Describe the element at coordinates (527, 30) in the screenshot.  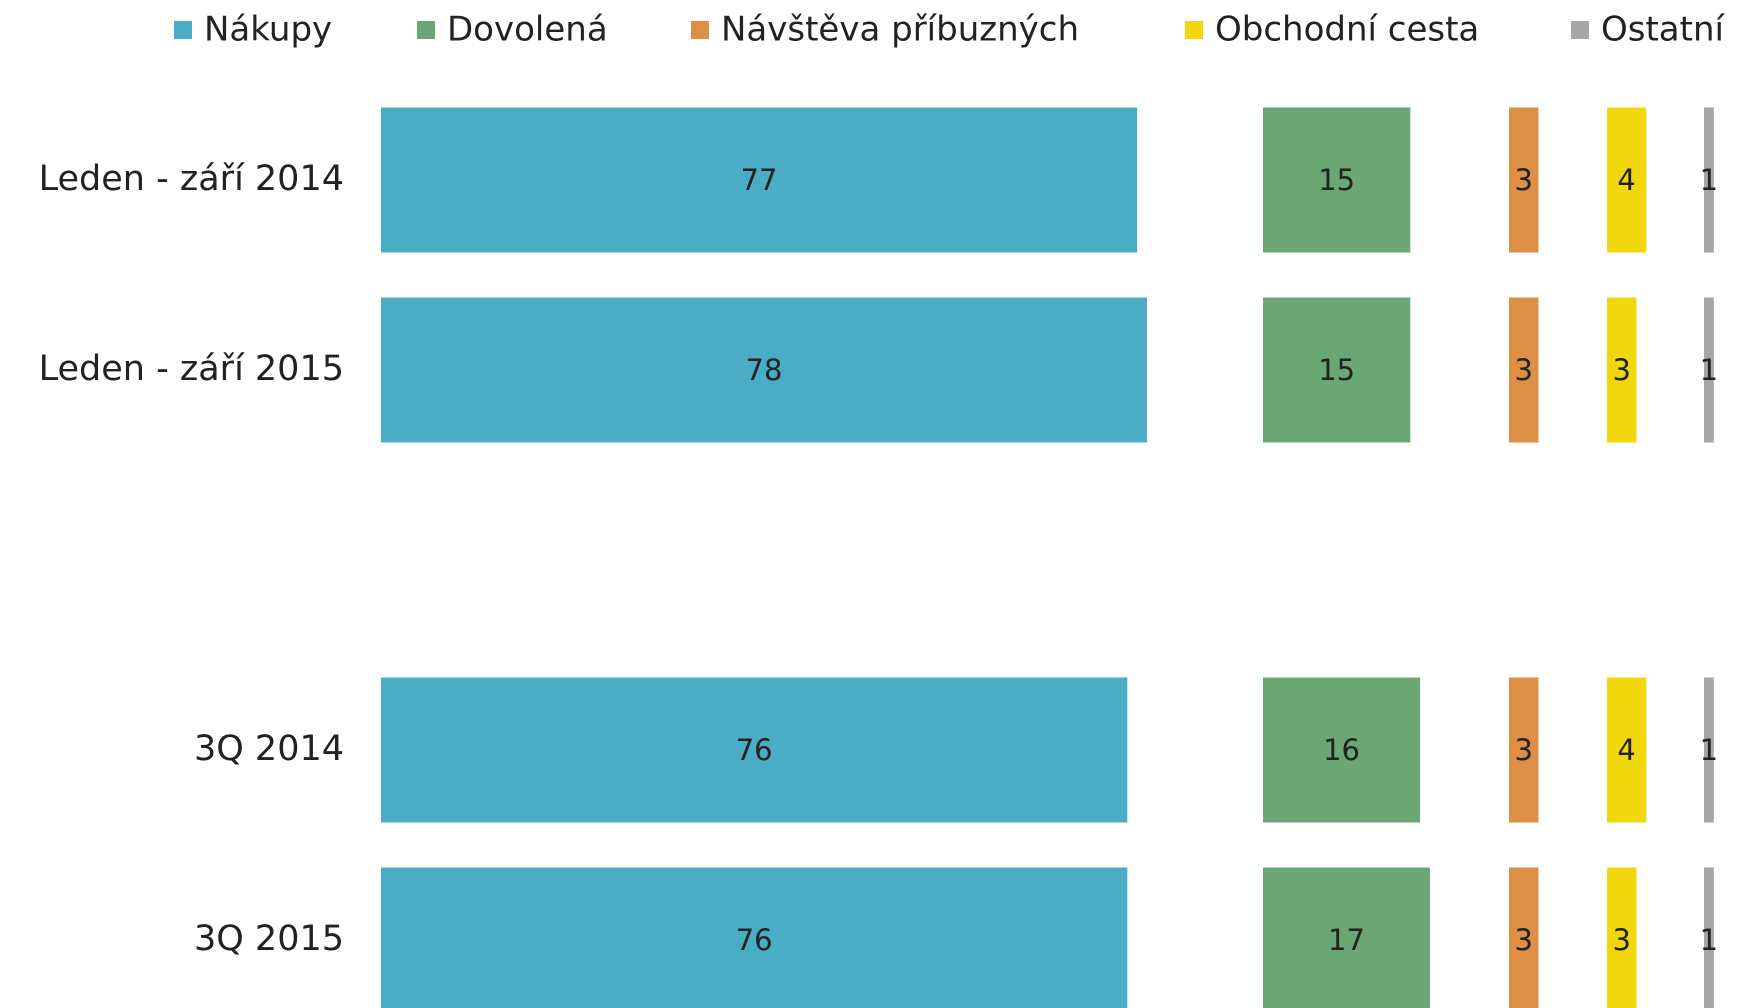
I see `legend-label: Dovolená` at that location.